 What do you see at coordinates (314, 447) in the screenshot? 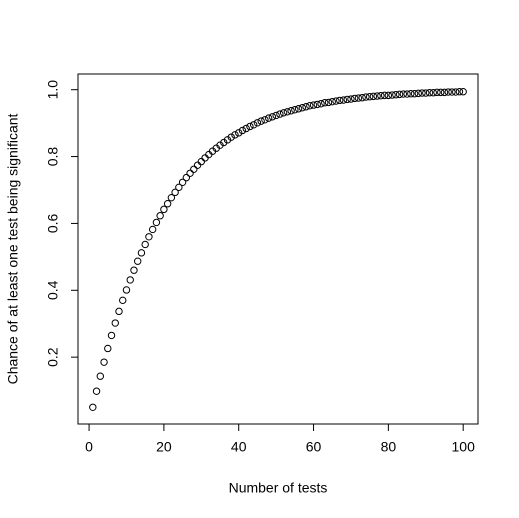
I see `x-tick-label: 60` at bounding box center [314, 447].